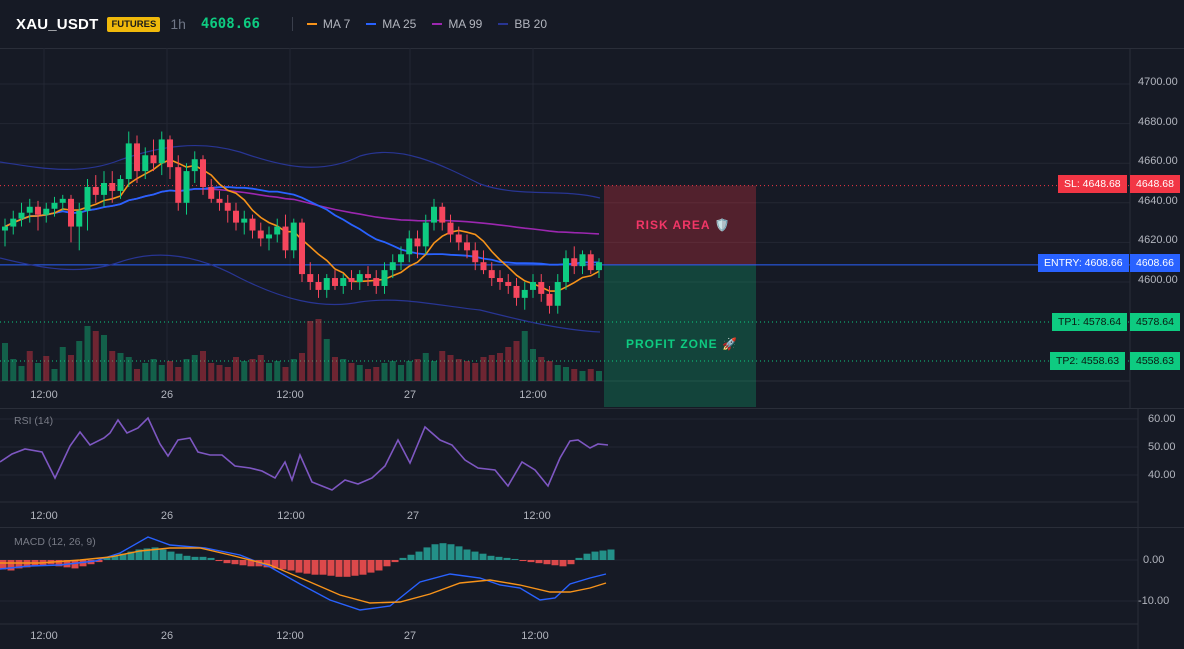 The image size is (1184, 649). I want to click on rsi-line, so click(304, 453).